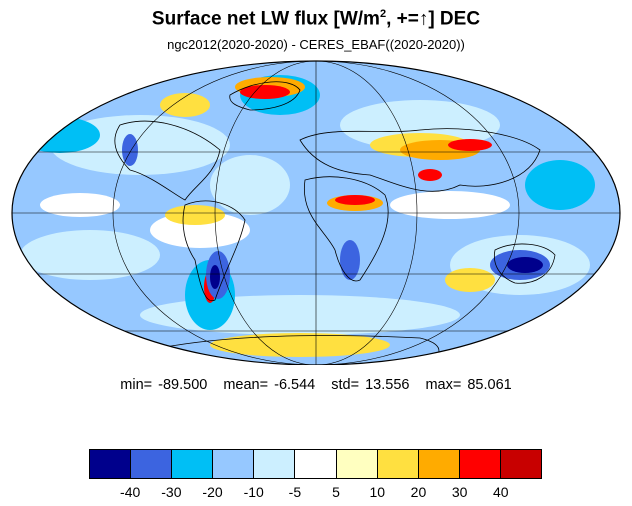 The width and height of the screenshot is (632, 506). Describe the element at coordinates (171, 492) in the screenshot. I see `colorbar-label: -30` at that location.